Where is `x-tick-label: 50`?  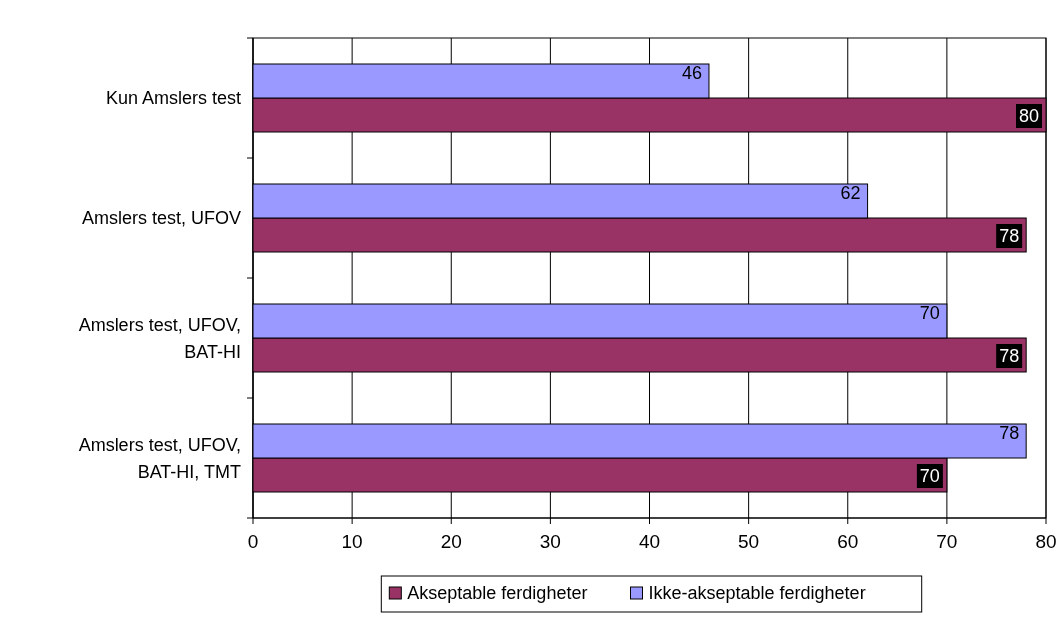
x-tick-label: 50 is located at coordinates (749, 541).